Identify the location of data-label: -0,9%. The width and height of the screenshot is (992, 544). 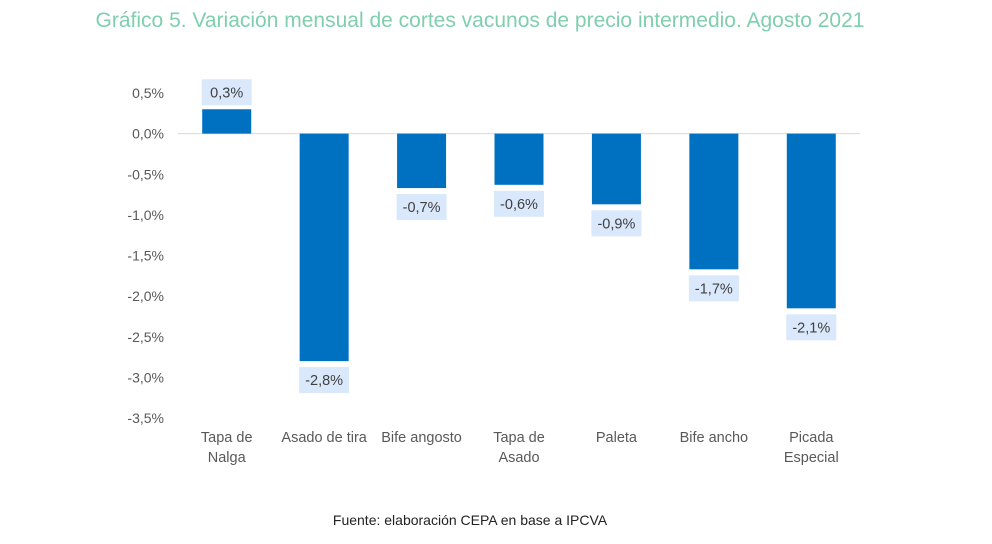
(616, 224).